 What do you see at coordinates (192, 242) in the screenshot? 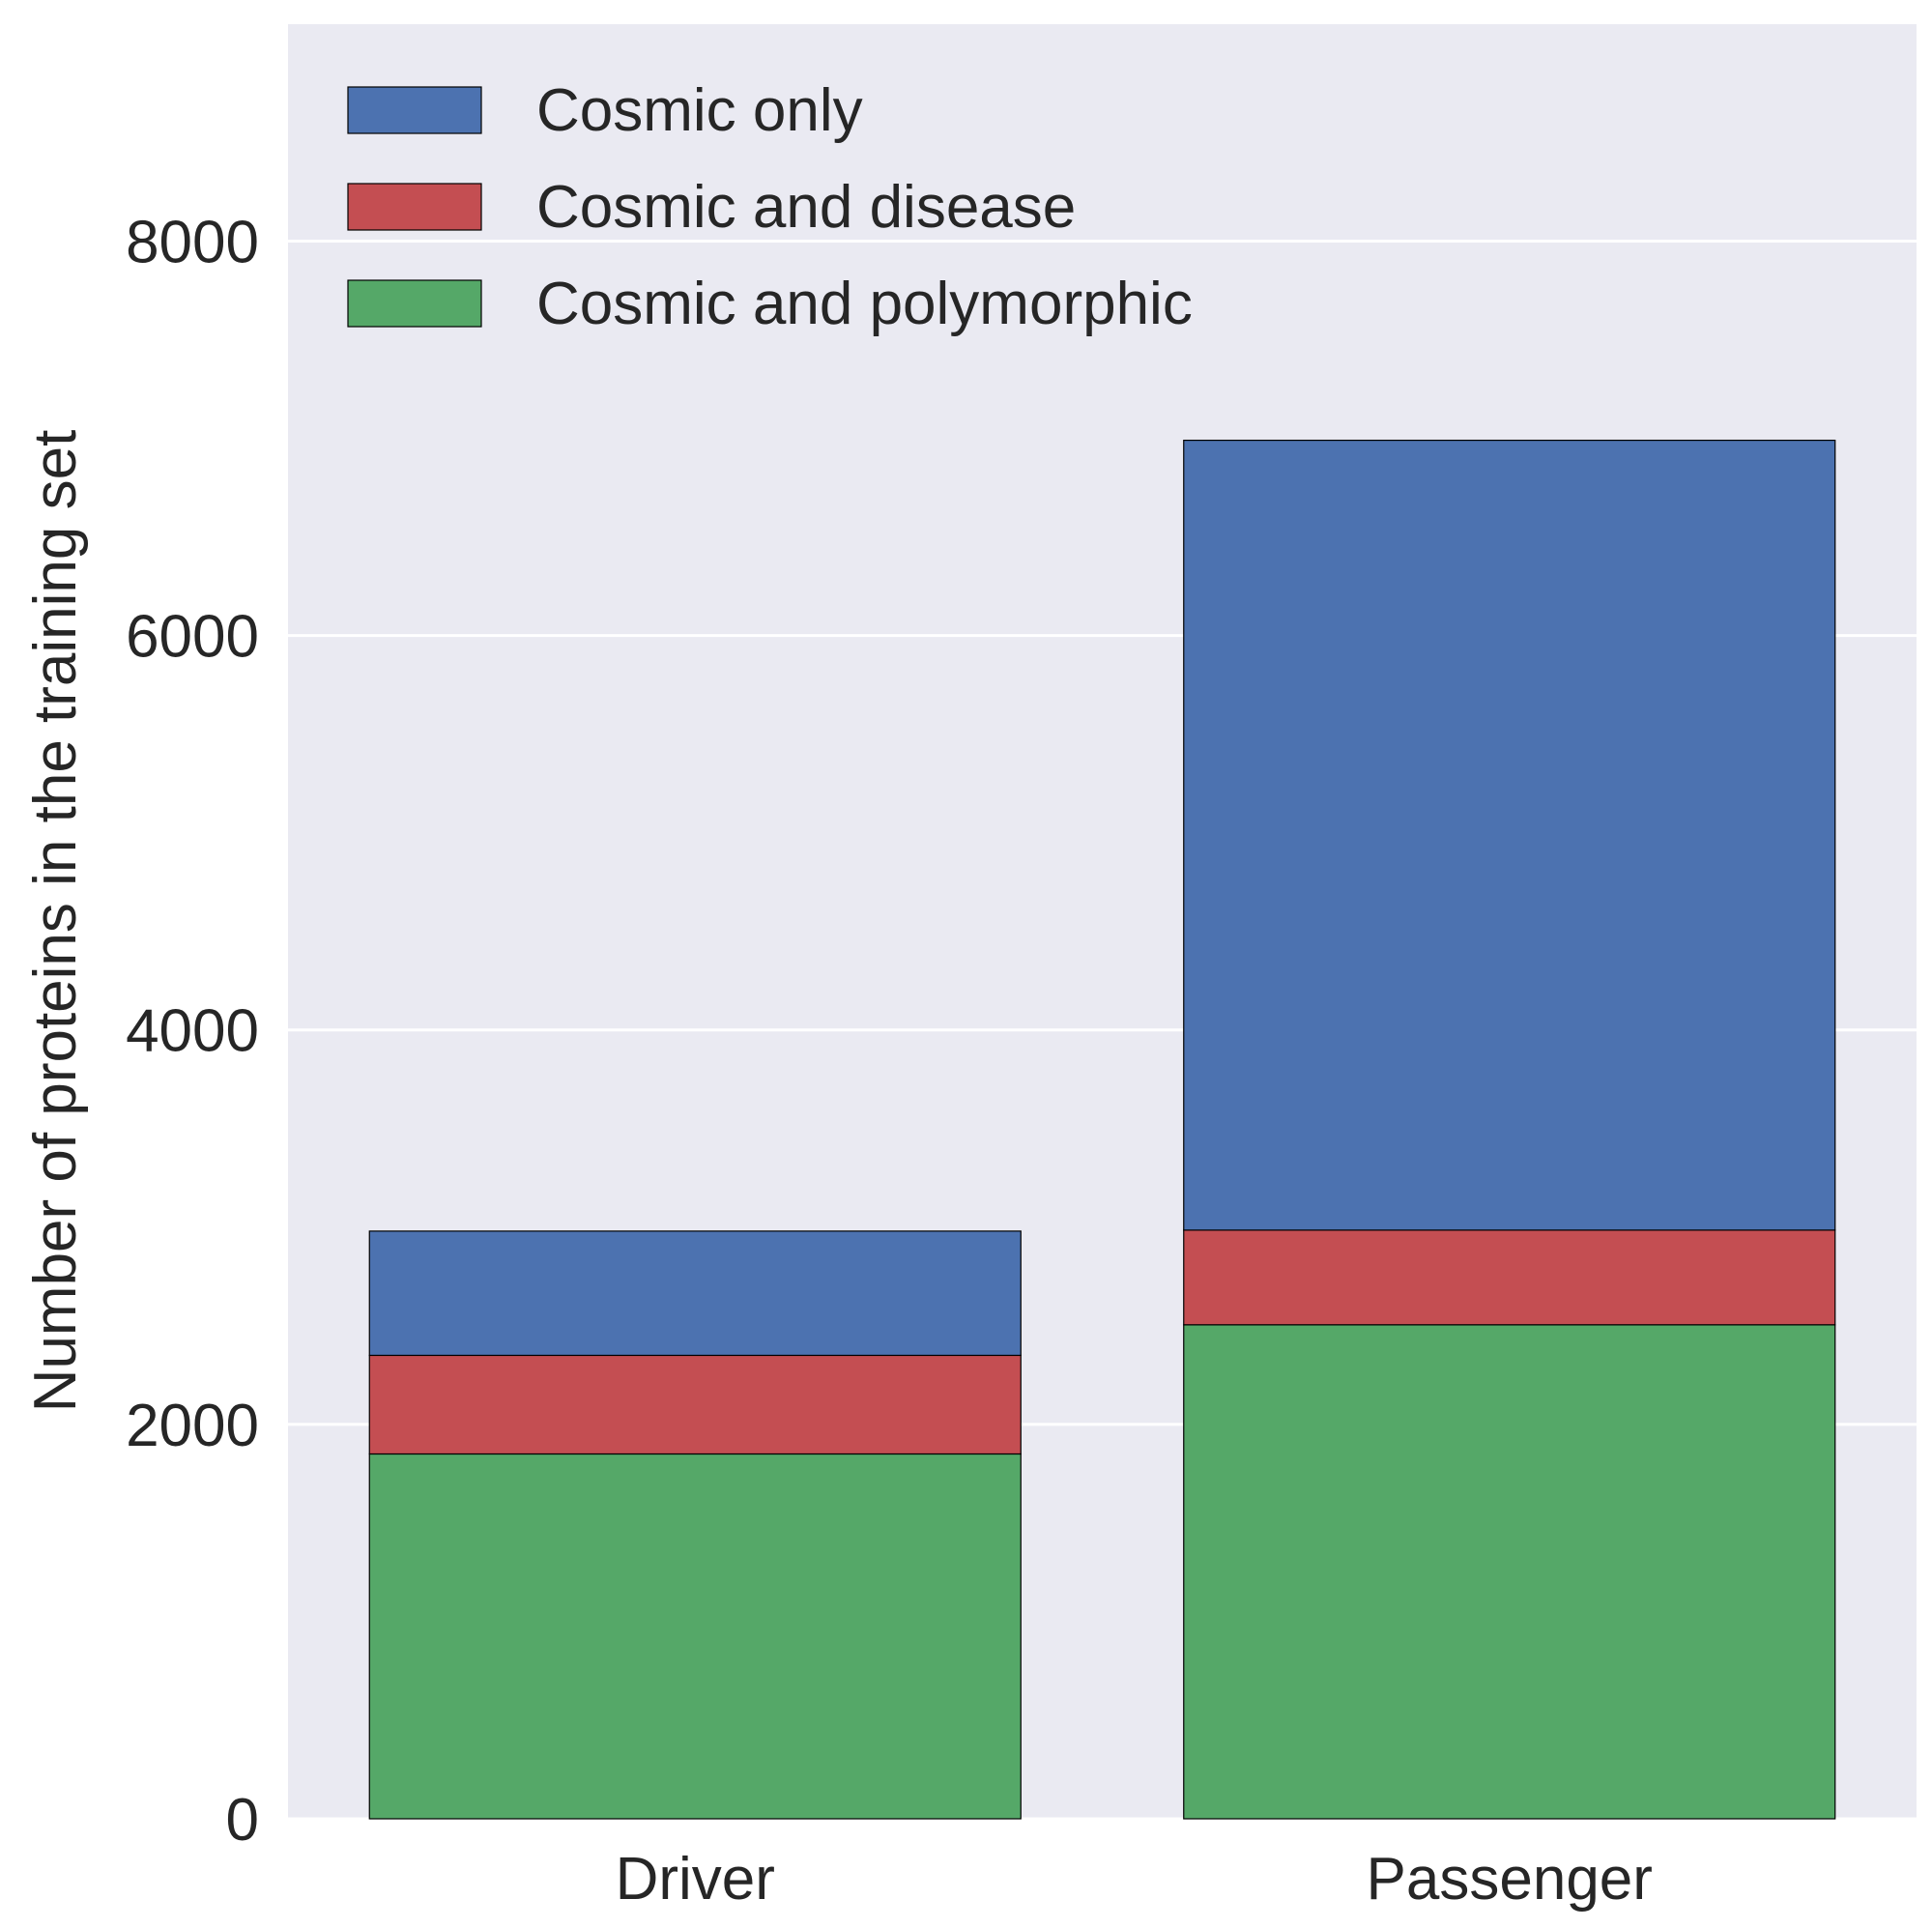
I see `y-tick-label: 8000` at bounding box center [192, 242].